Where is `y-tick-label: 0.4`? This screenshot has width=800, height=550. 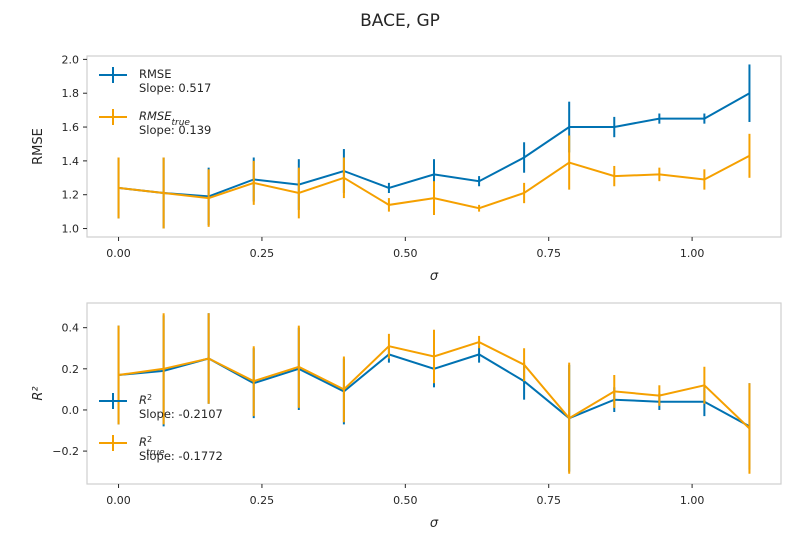 y-tick-label: 0.4 is located at coordinates (71, 328).